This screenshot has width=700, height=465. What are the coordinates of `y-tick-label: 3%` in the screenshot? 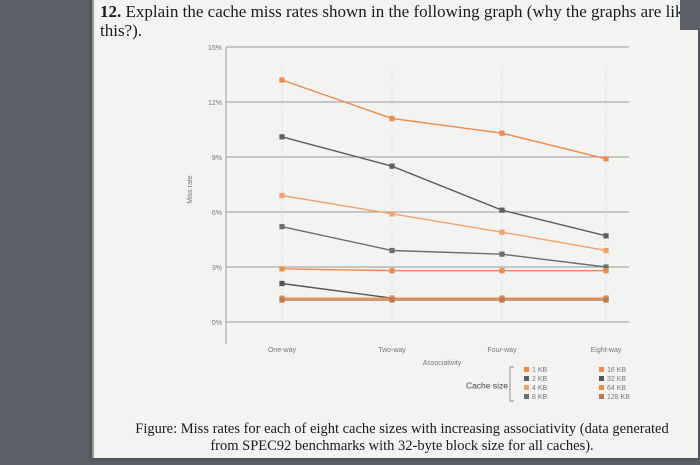 It's located at (217, 268).